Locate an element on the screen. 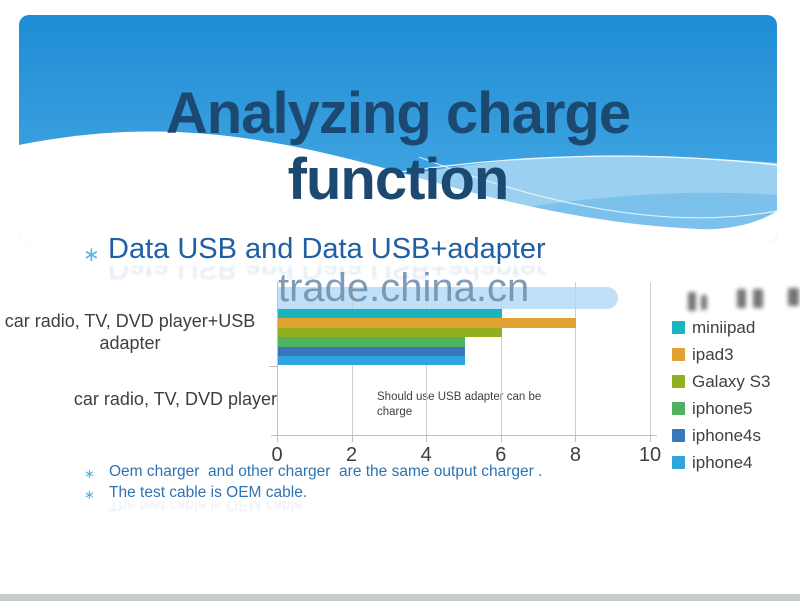 The image size is (800, 601). legend-item: miniipad is located at coordinates (721, 327).